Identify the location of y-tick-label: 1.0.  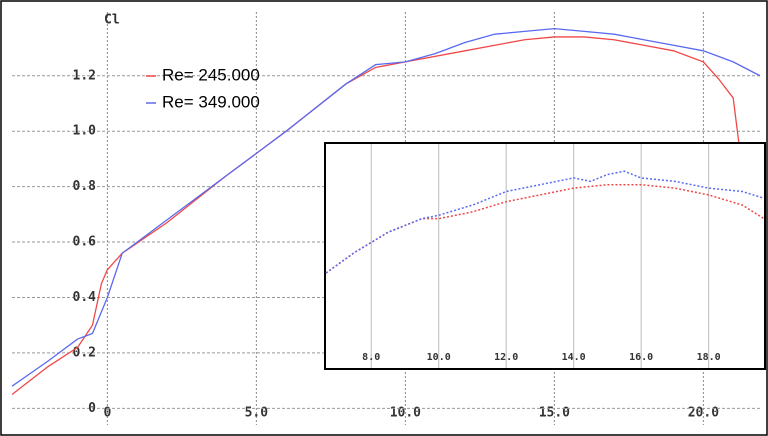
(85, 131).